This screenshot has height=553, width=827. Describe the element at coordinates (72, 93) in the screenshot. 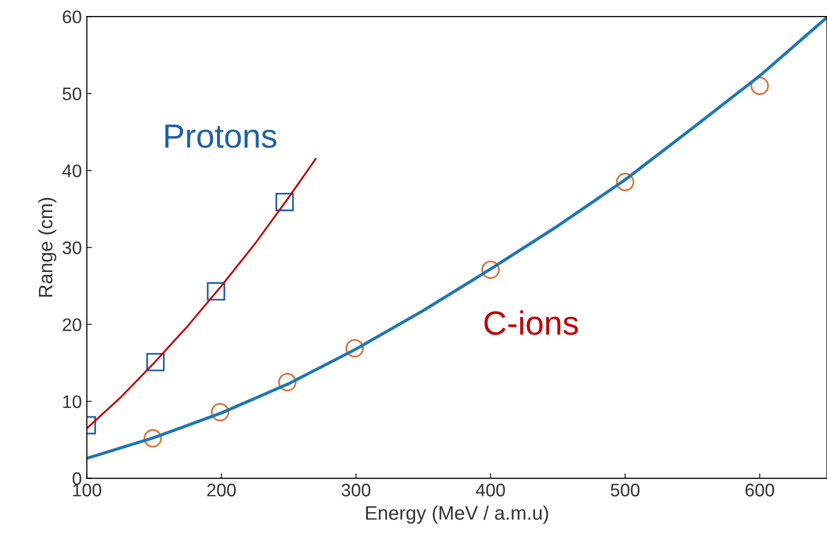

I see `y-tick-label: 50` at that location.